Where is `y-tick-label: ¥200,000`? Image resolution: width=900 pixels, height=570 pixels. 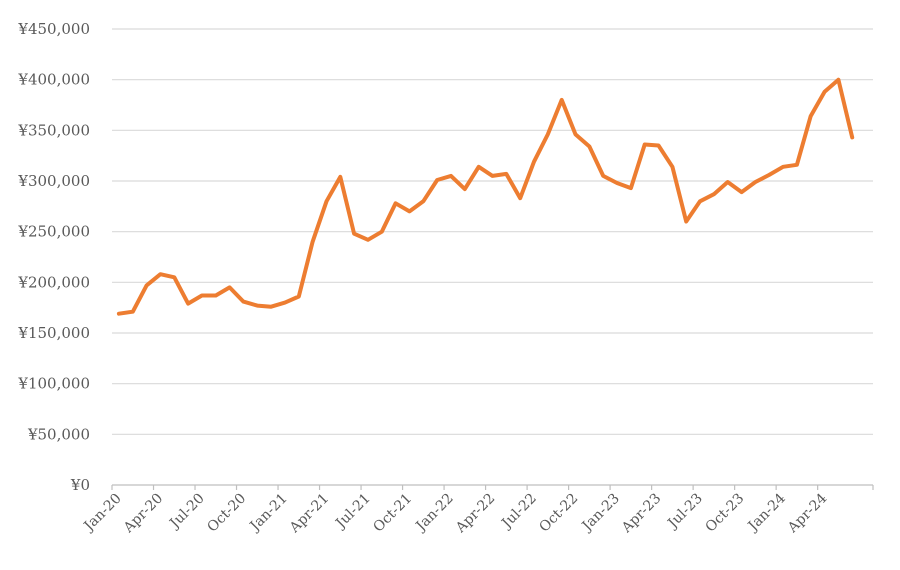
y-tick-label: ¥200,000 is located at coordinates (53, 282).